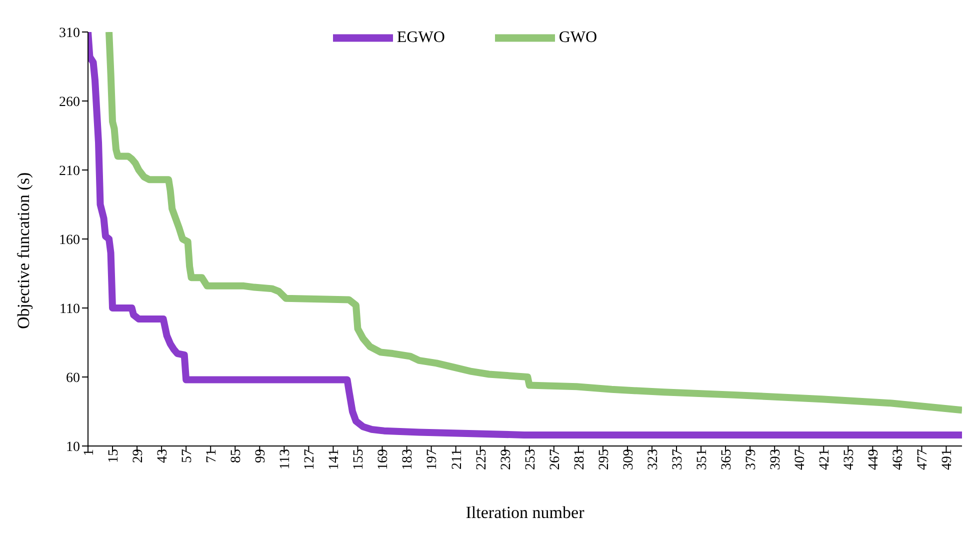 Image resolution: width=972 pixels, height=538 pixels. I want to click on x-tick-label: 337, so click(678, 459).